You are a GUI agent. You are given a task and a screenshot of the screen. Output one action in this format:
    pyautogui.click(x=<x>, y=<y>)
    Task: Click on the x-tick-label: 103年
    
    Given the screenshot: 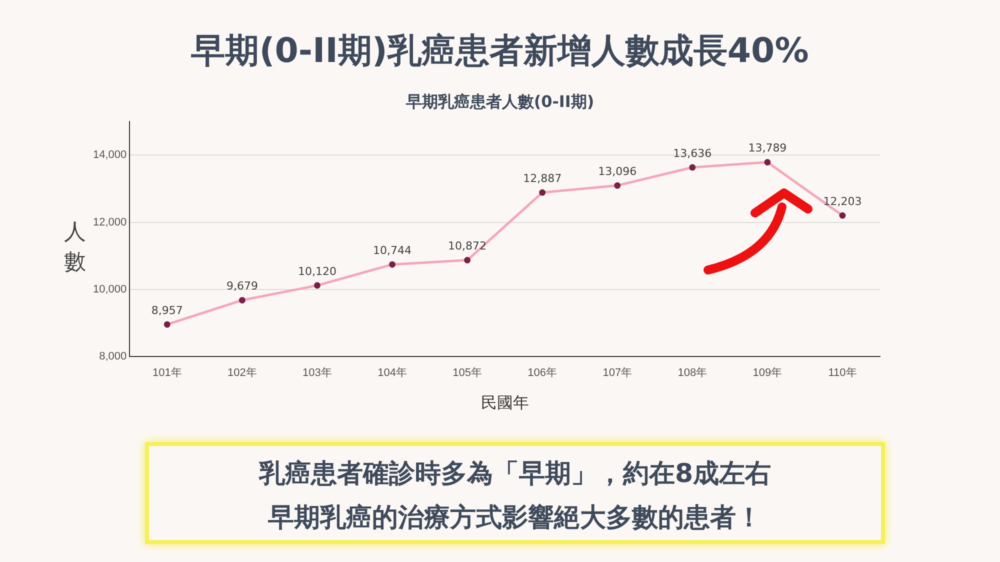 What is the action you would take?
    pyautogui.click(x=317, y=373)
    